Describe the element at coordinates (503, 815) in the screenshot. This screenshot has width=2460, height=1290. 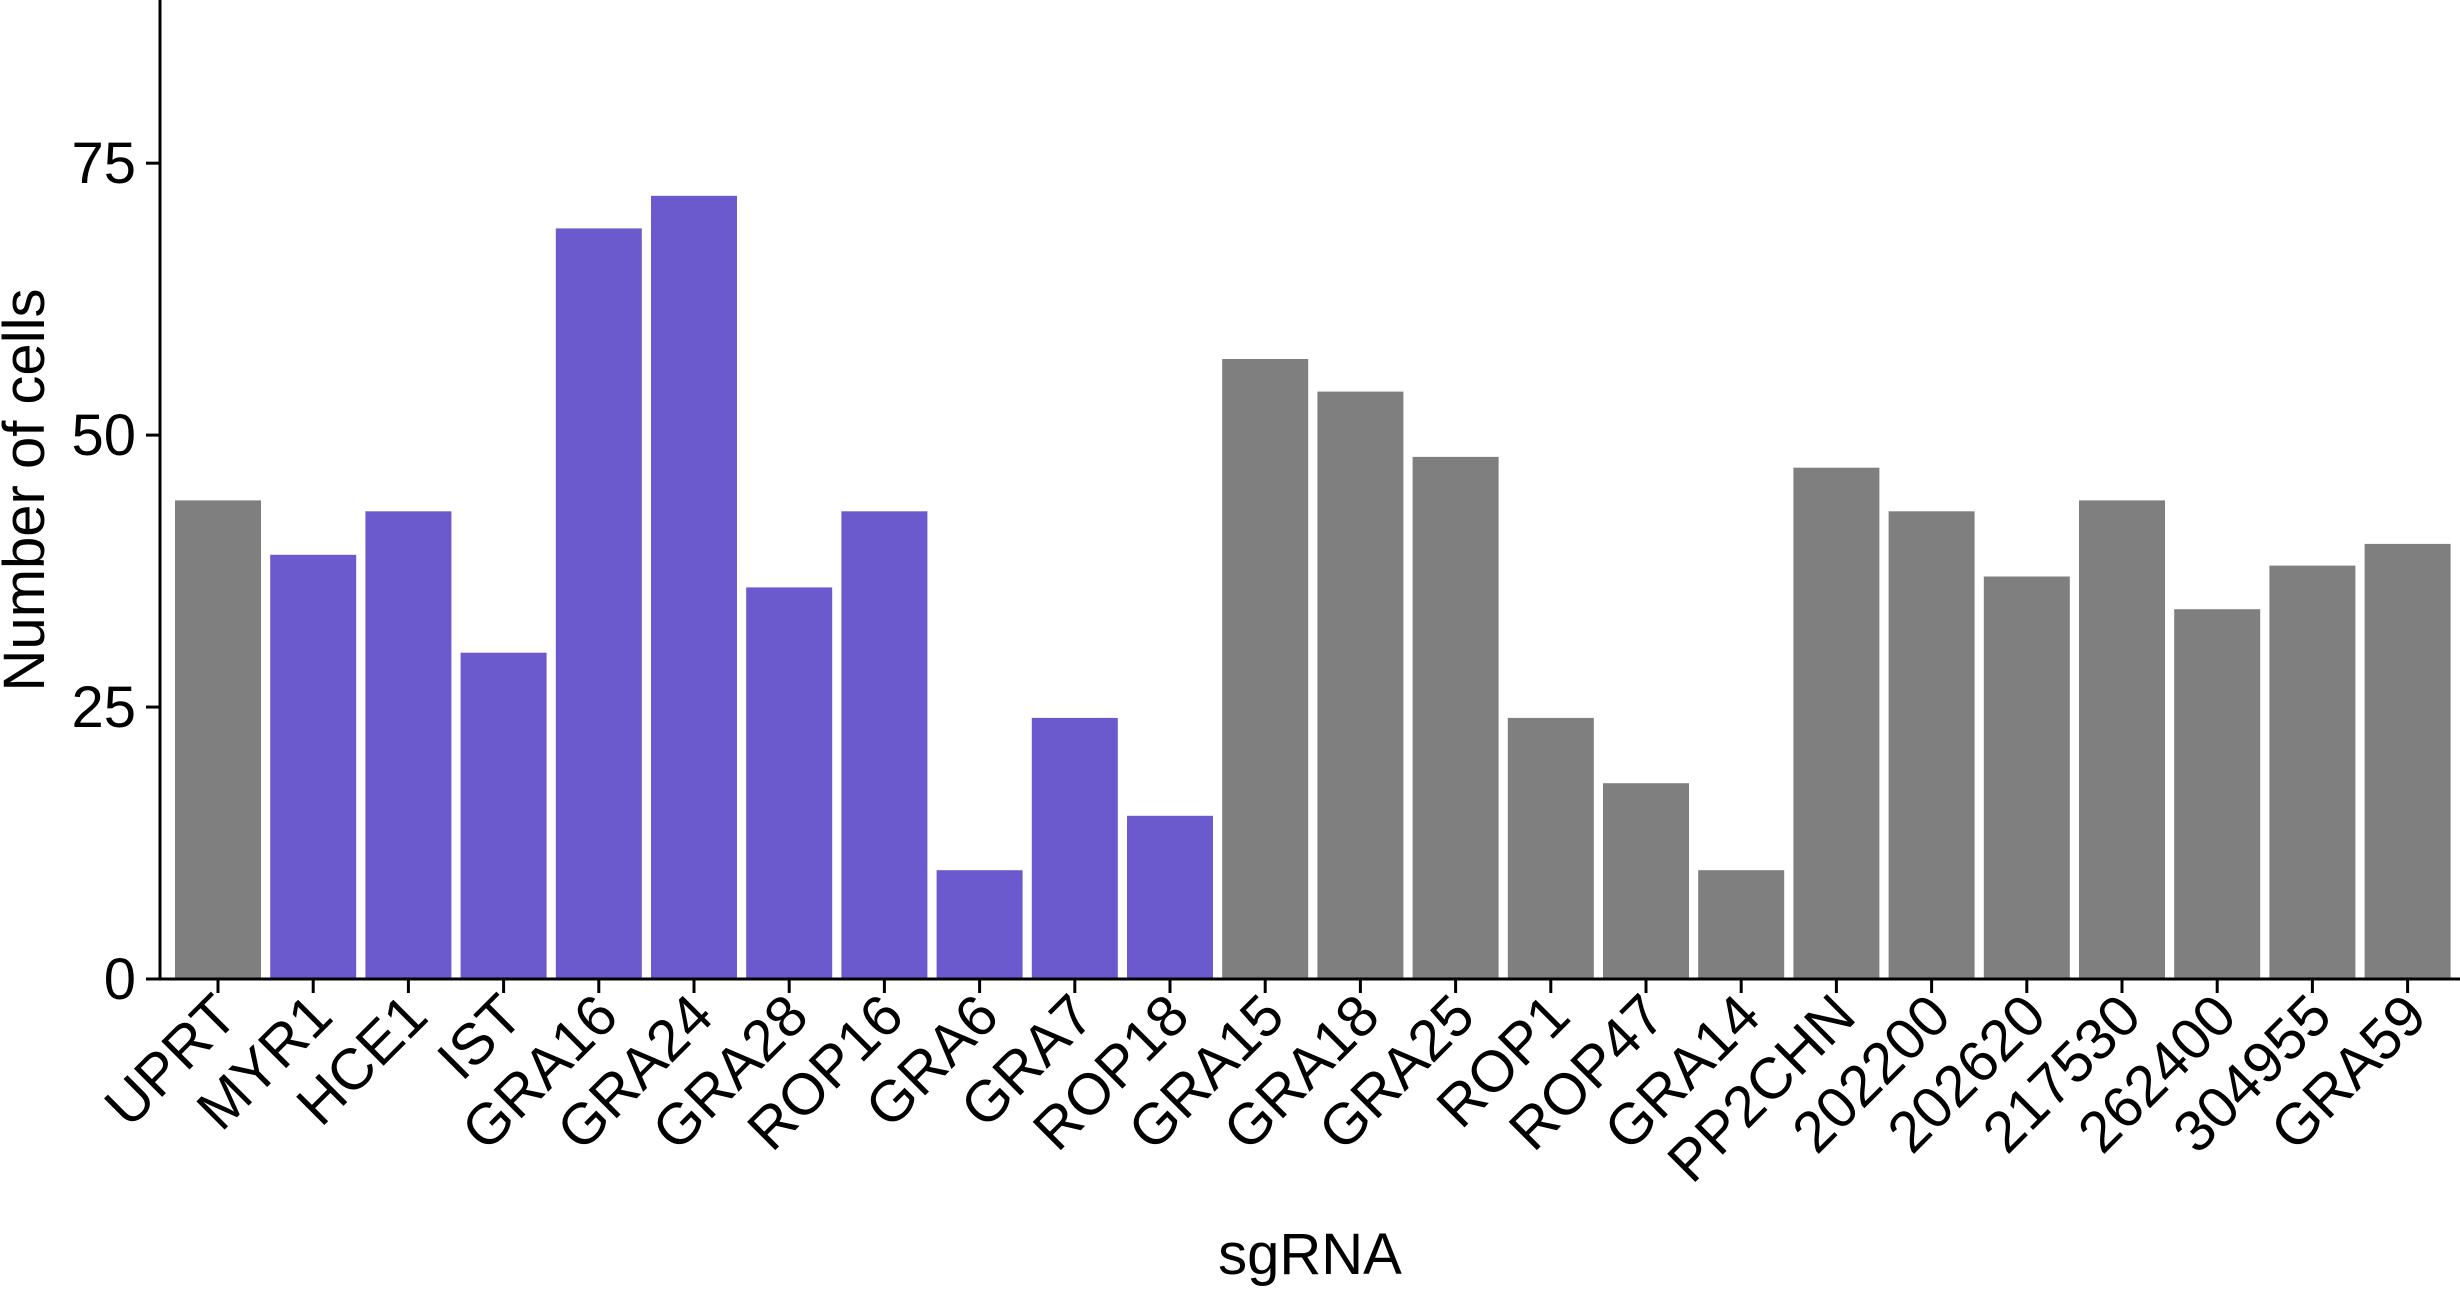
I see `bar-ist` at that location.